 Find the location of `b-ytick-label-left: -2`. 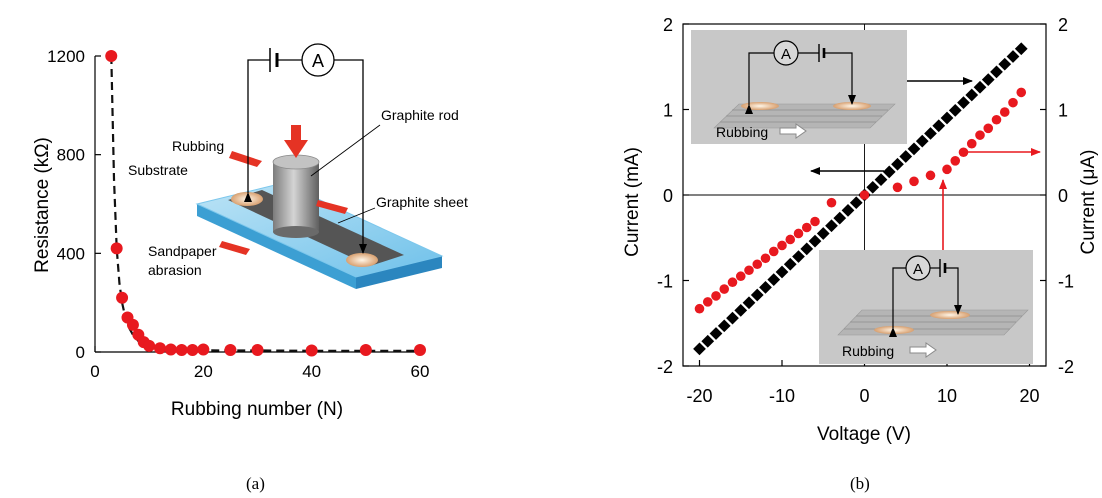

b-ytick-label-left: -2 is located at coordinates (665, 367).